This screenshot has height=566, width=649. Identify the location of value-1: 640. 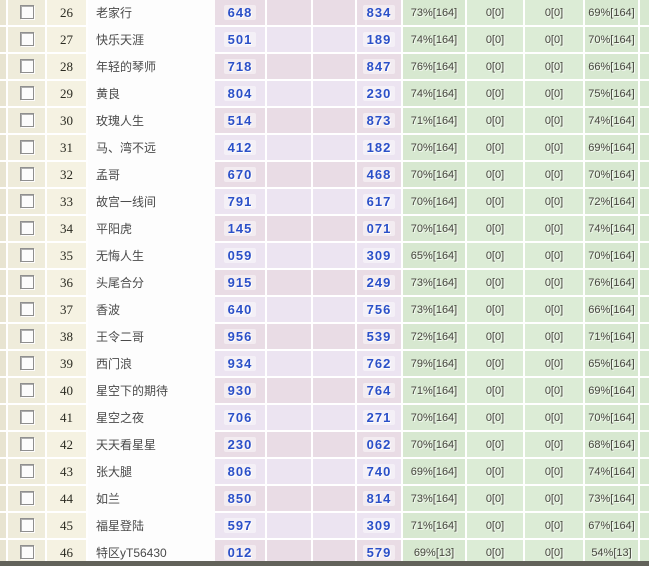
(240, 309).